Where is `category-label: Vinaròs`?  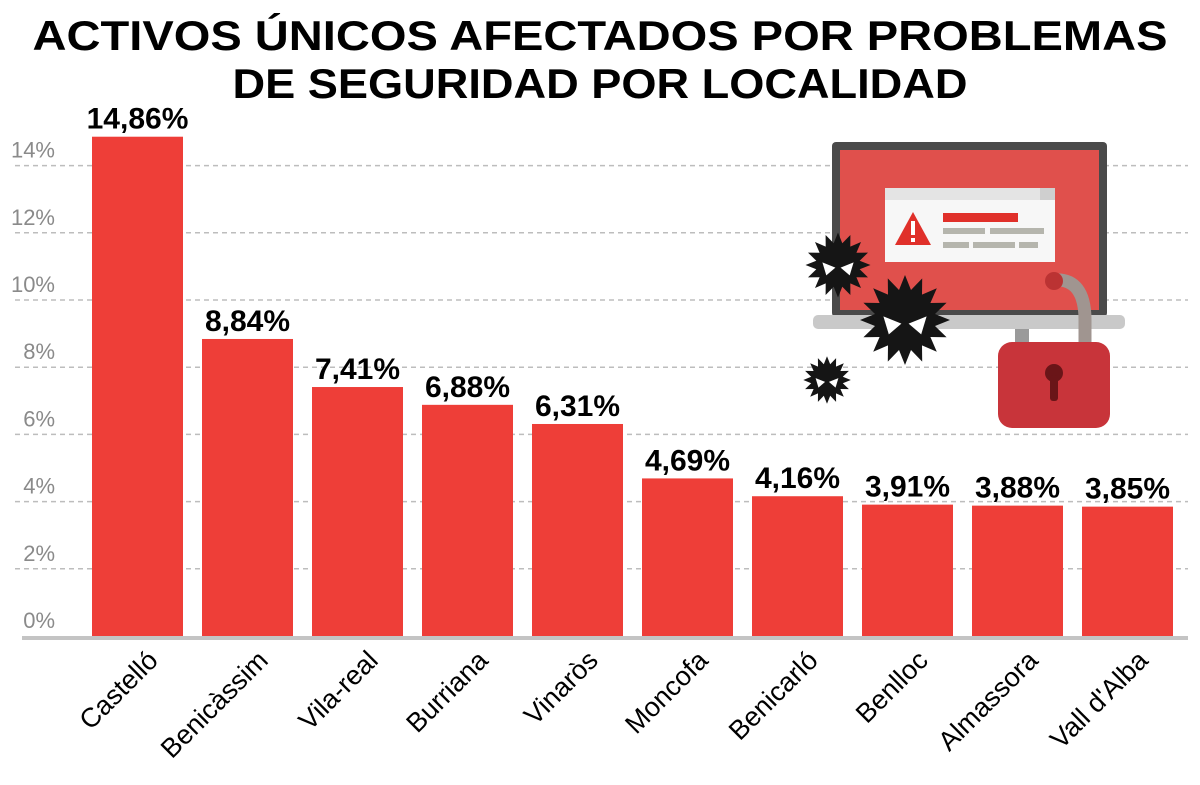 category-label: Vinaròs is located at coordinates (561, 688).